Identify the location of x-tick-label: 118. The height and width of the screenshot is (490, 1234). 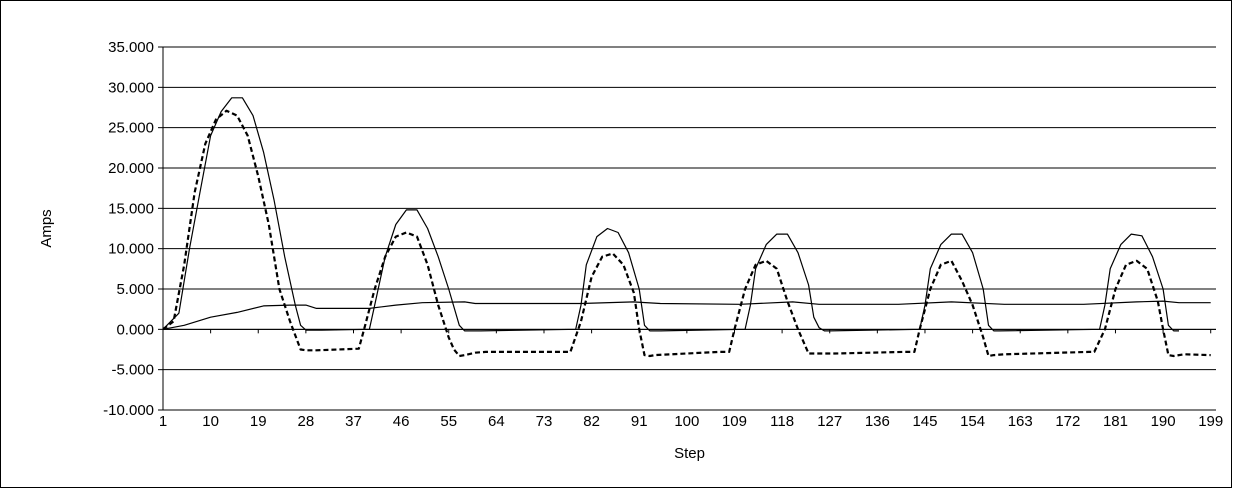
(782, 421).